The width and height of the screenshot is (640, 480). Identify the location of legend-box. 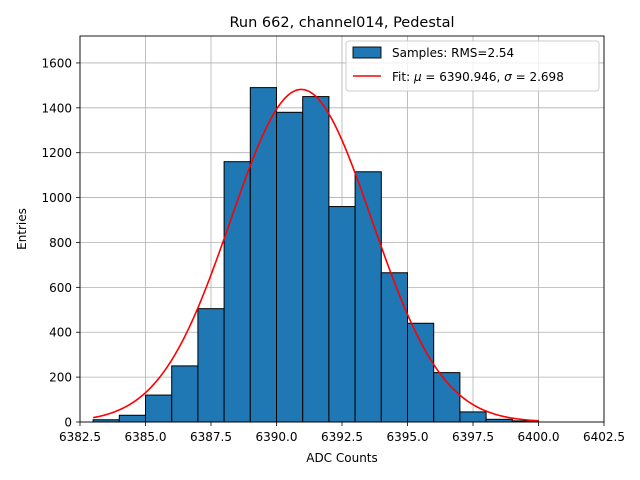
(472, 66).